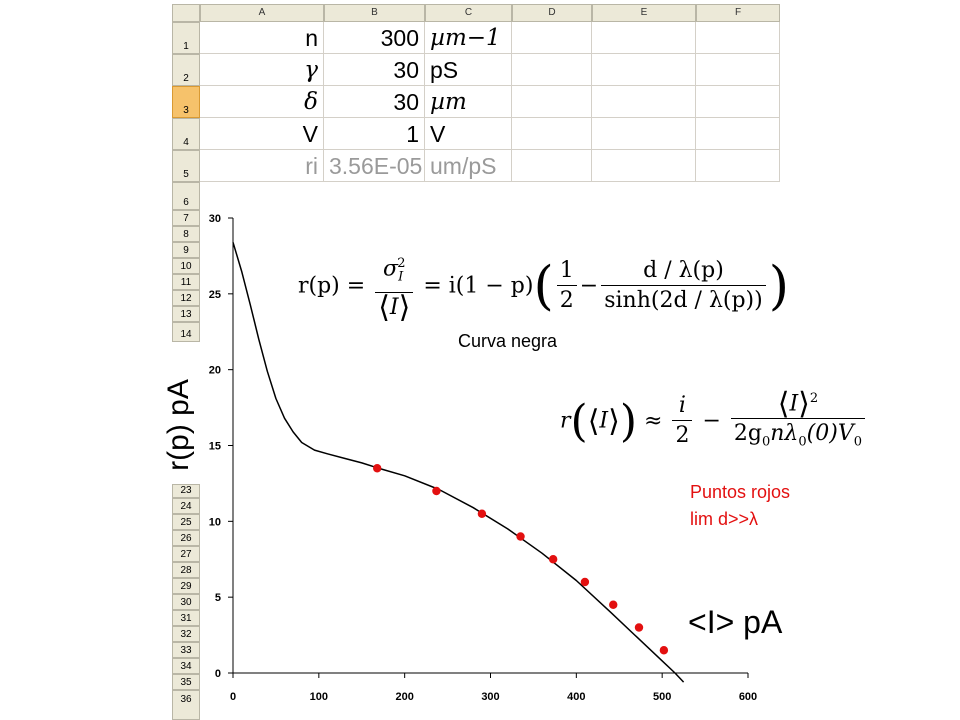  Describe the element at coordinates (186, 166) in the screenshot. I see `row-header-5: 5` at that location.